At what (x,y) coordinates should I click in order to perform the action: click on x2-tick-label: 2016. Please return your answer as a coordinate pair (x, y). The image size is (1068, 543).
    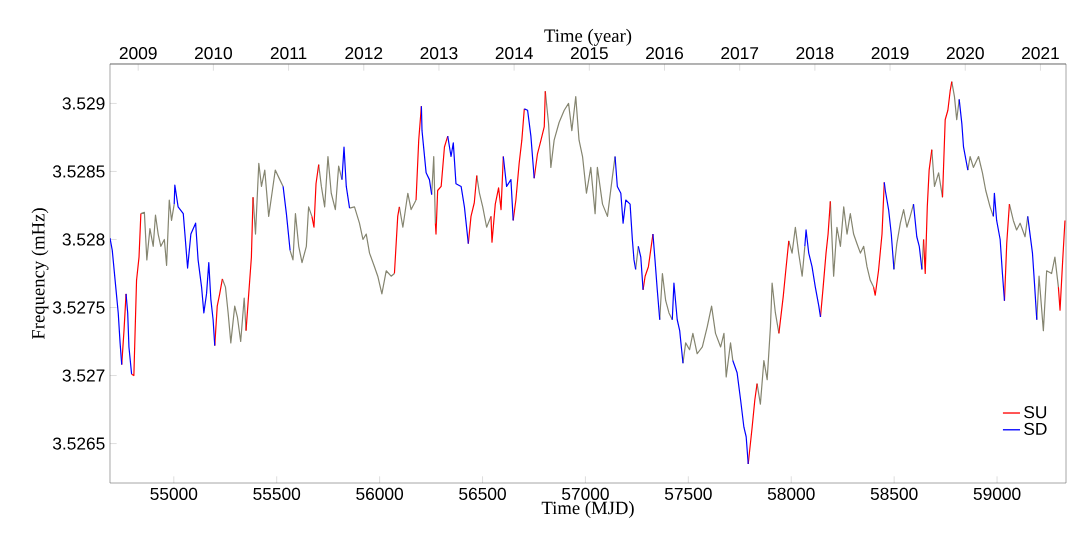
    Looking at the image, I should click on (665, 53).